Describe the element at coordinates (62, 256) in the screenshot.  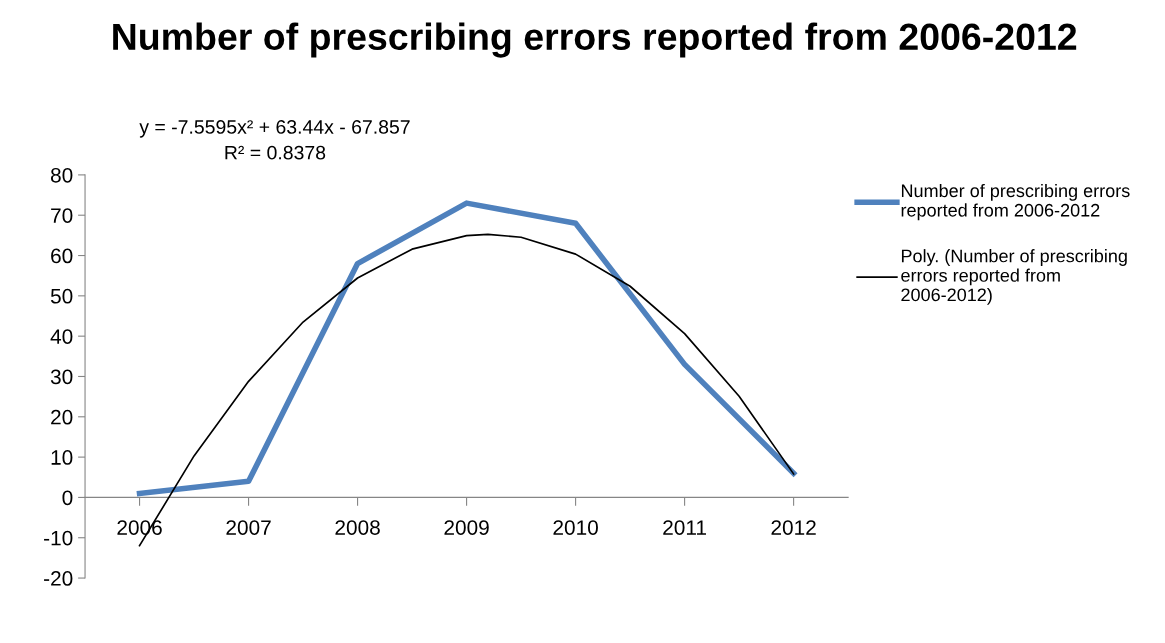
I see `y-tick-label: 60` at that location.